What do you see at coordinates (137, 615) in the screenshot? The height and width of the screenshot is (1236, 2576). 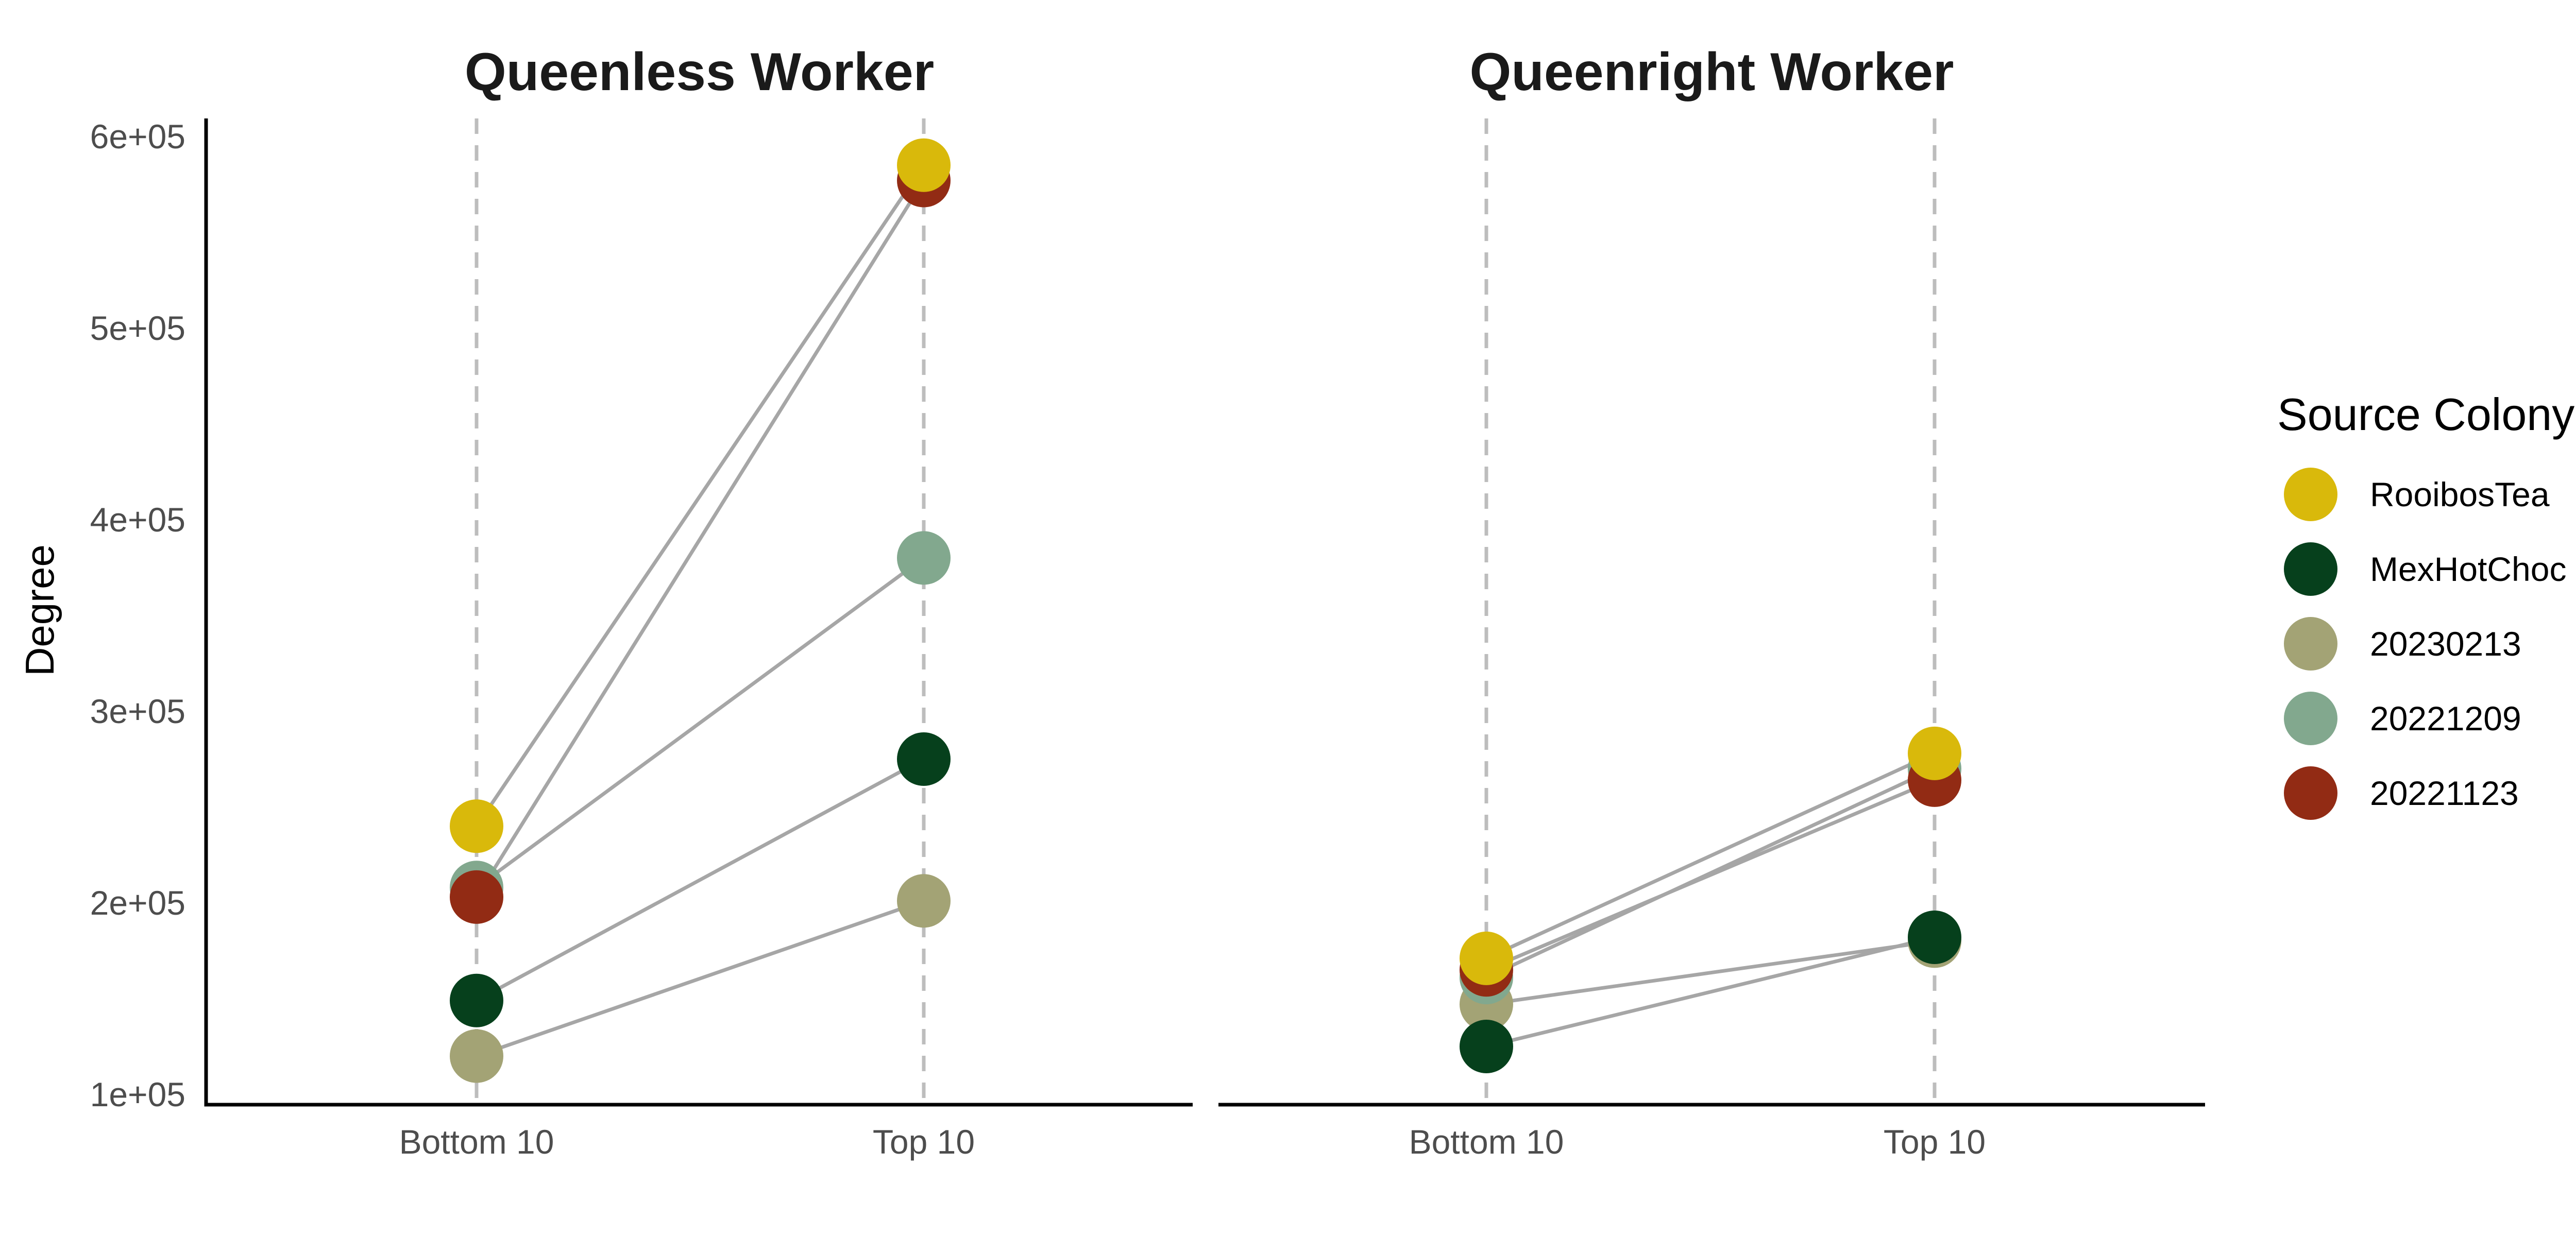 I see `y-axis: 1e+05 2e+05 3e+05 4e+05 5e+05 6e+05` at bounding box center [137, 615].